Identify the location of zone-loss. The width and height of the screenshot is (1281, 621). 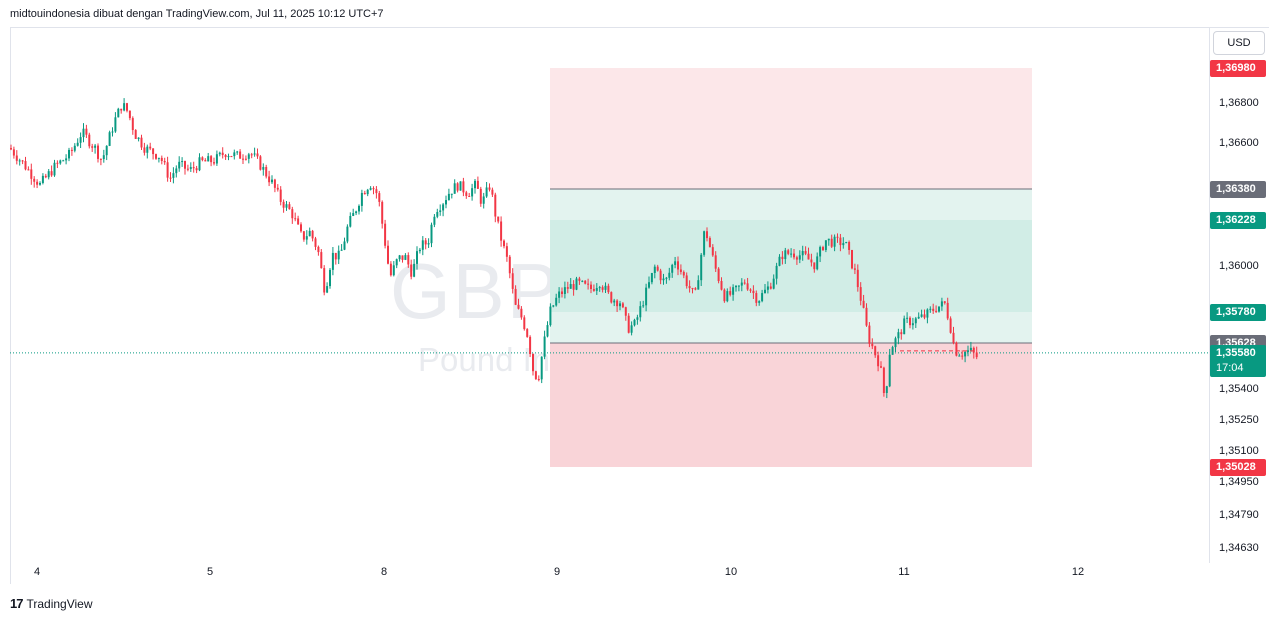
(791, 405).